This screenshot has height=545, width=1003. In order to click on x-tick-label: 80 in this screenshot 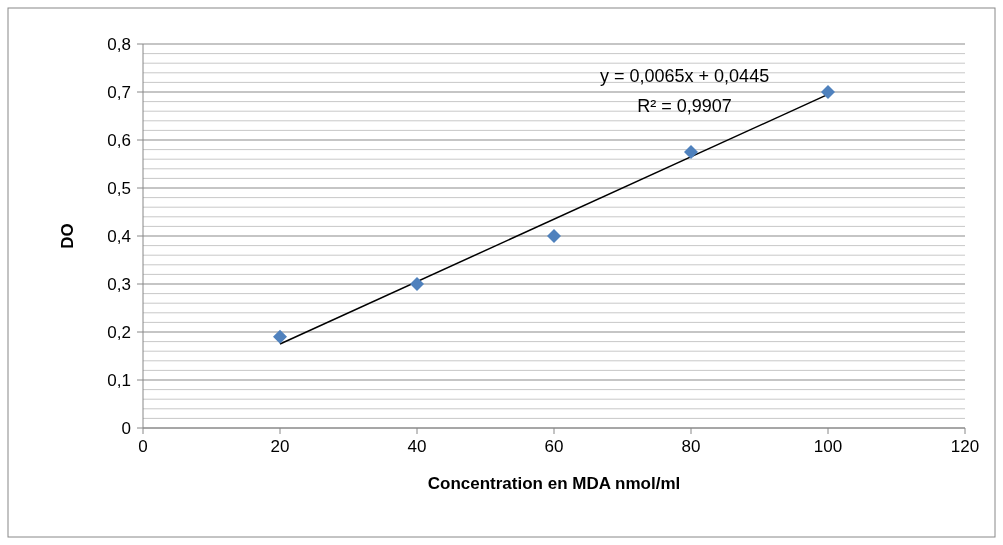, I will do `click(691, 446)`.